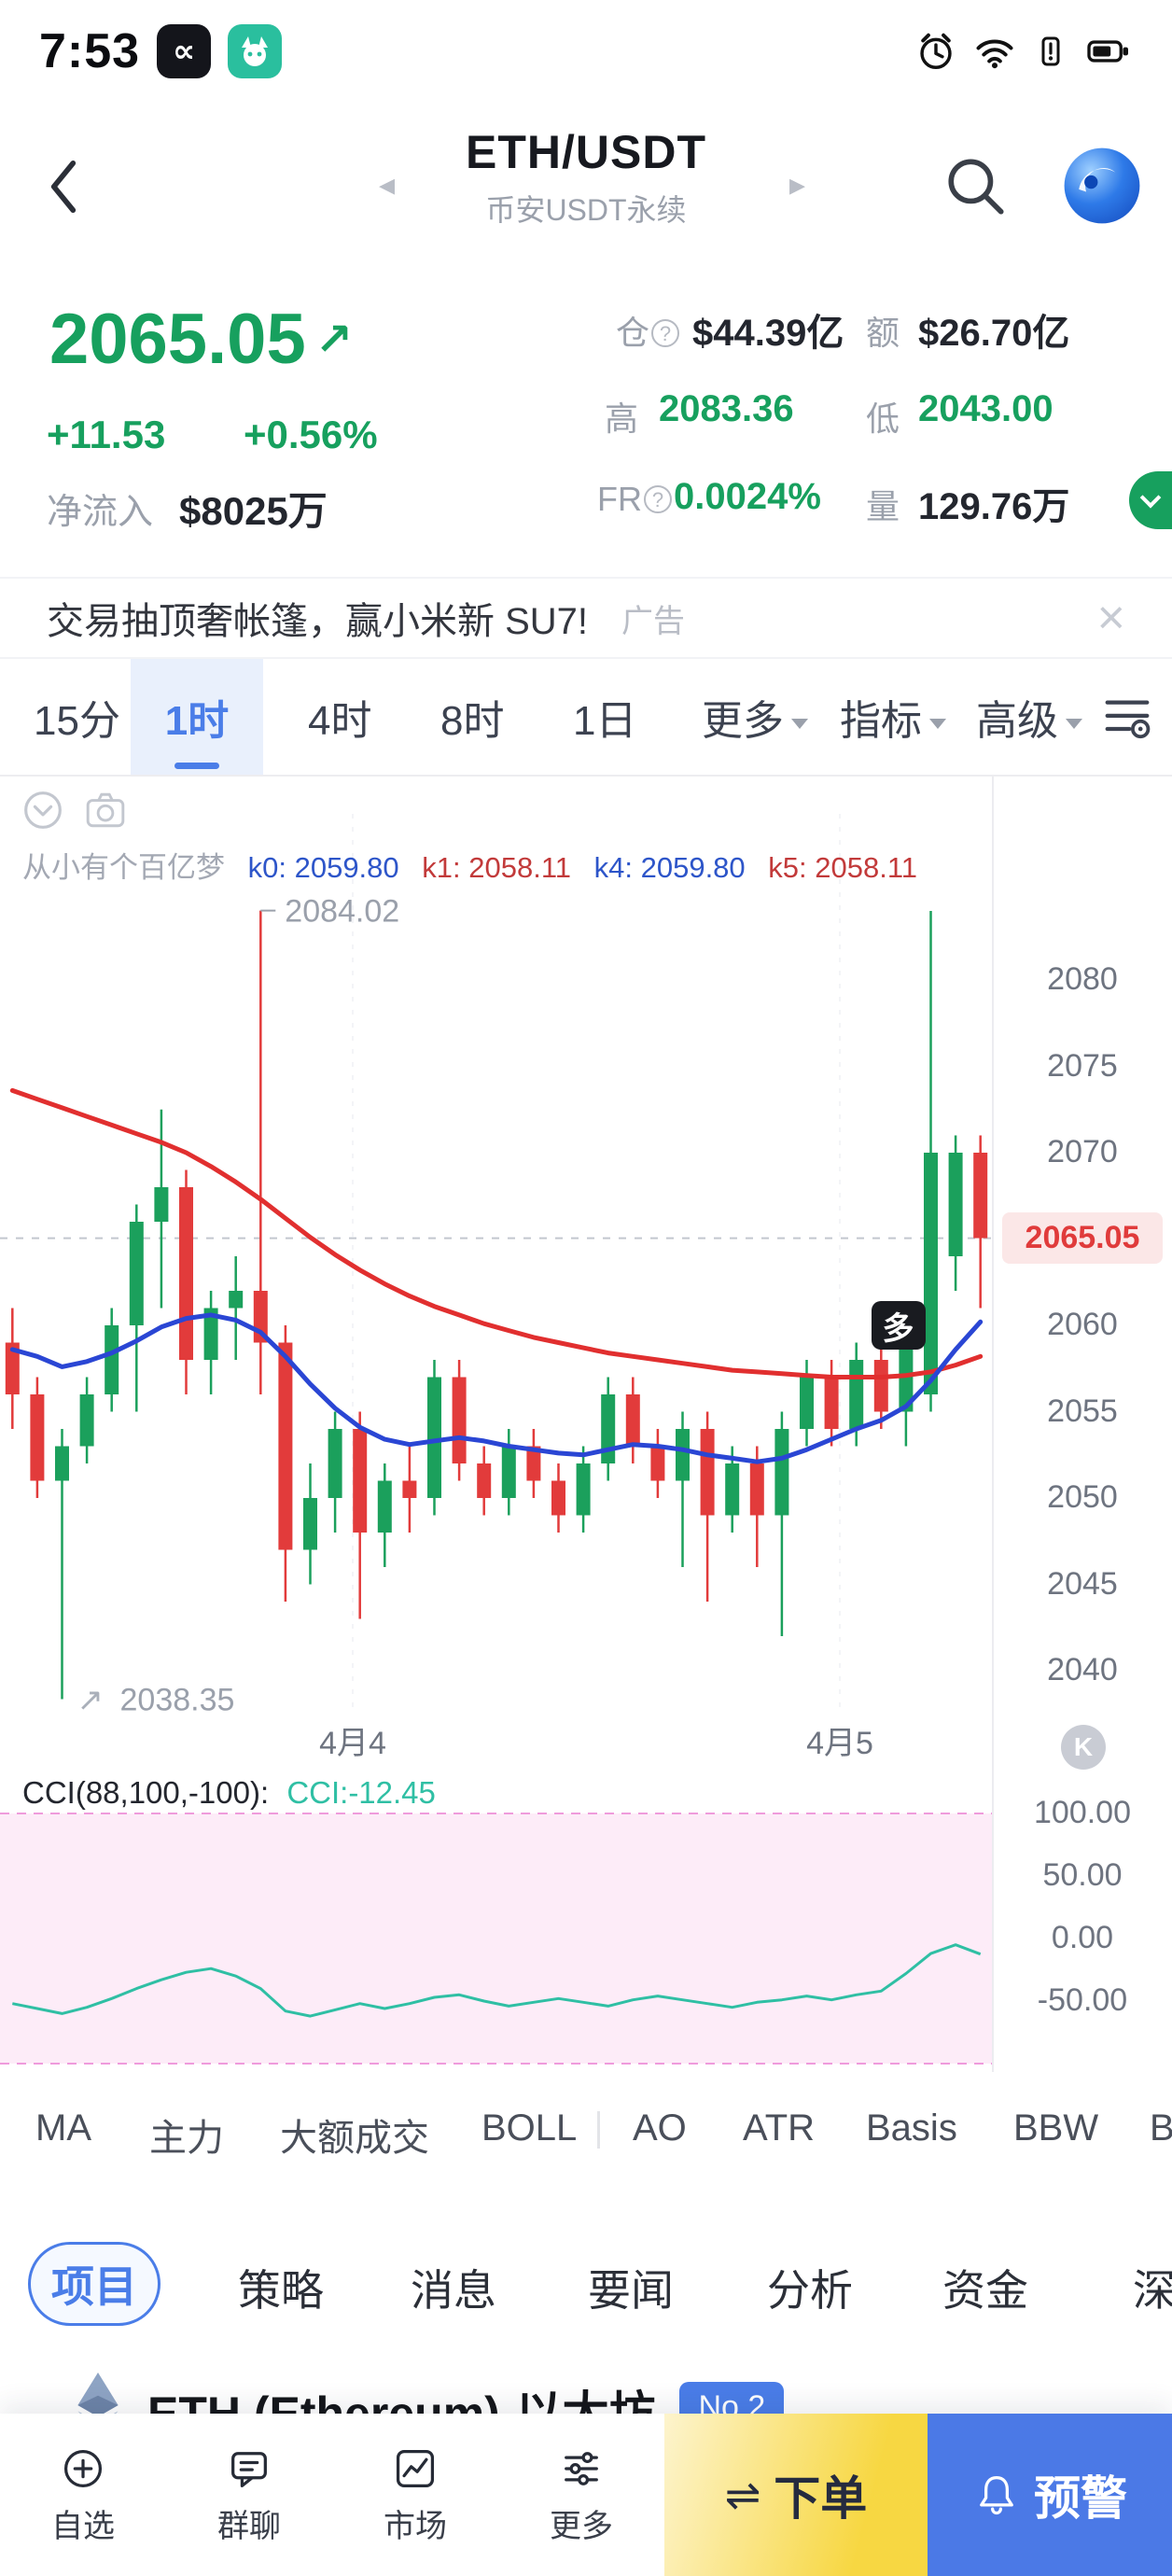 This screenshot has height=2576, width=1172. Describe the element at coordinates (453, 2290) in the screenshot. I see `tab-messages: 消息` at that location.